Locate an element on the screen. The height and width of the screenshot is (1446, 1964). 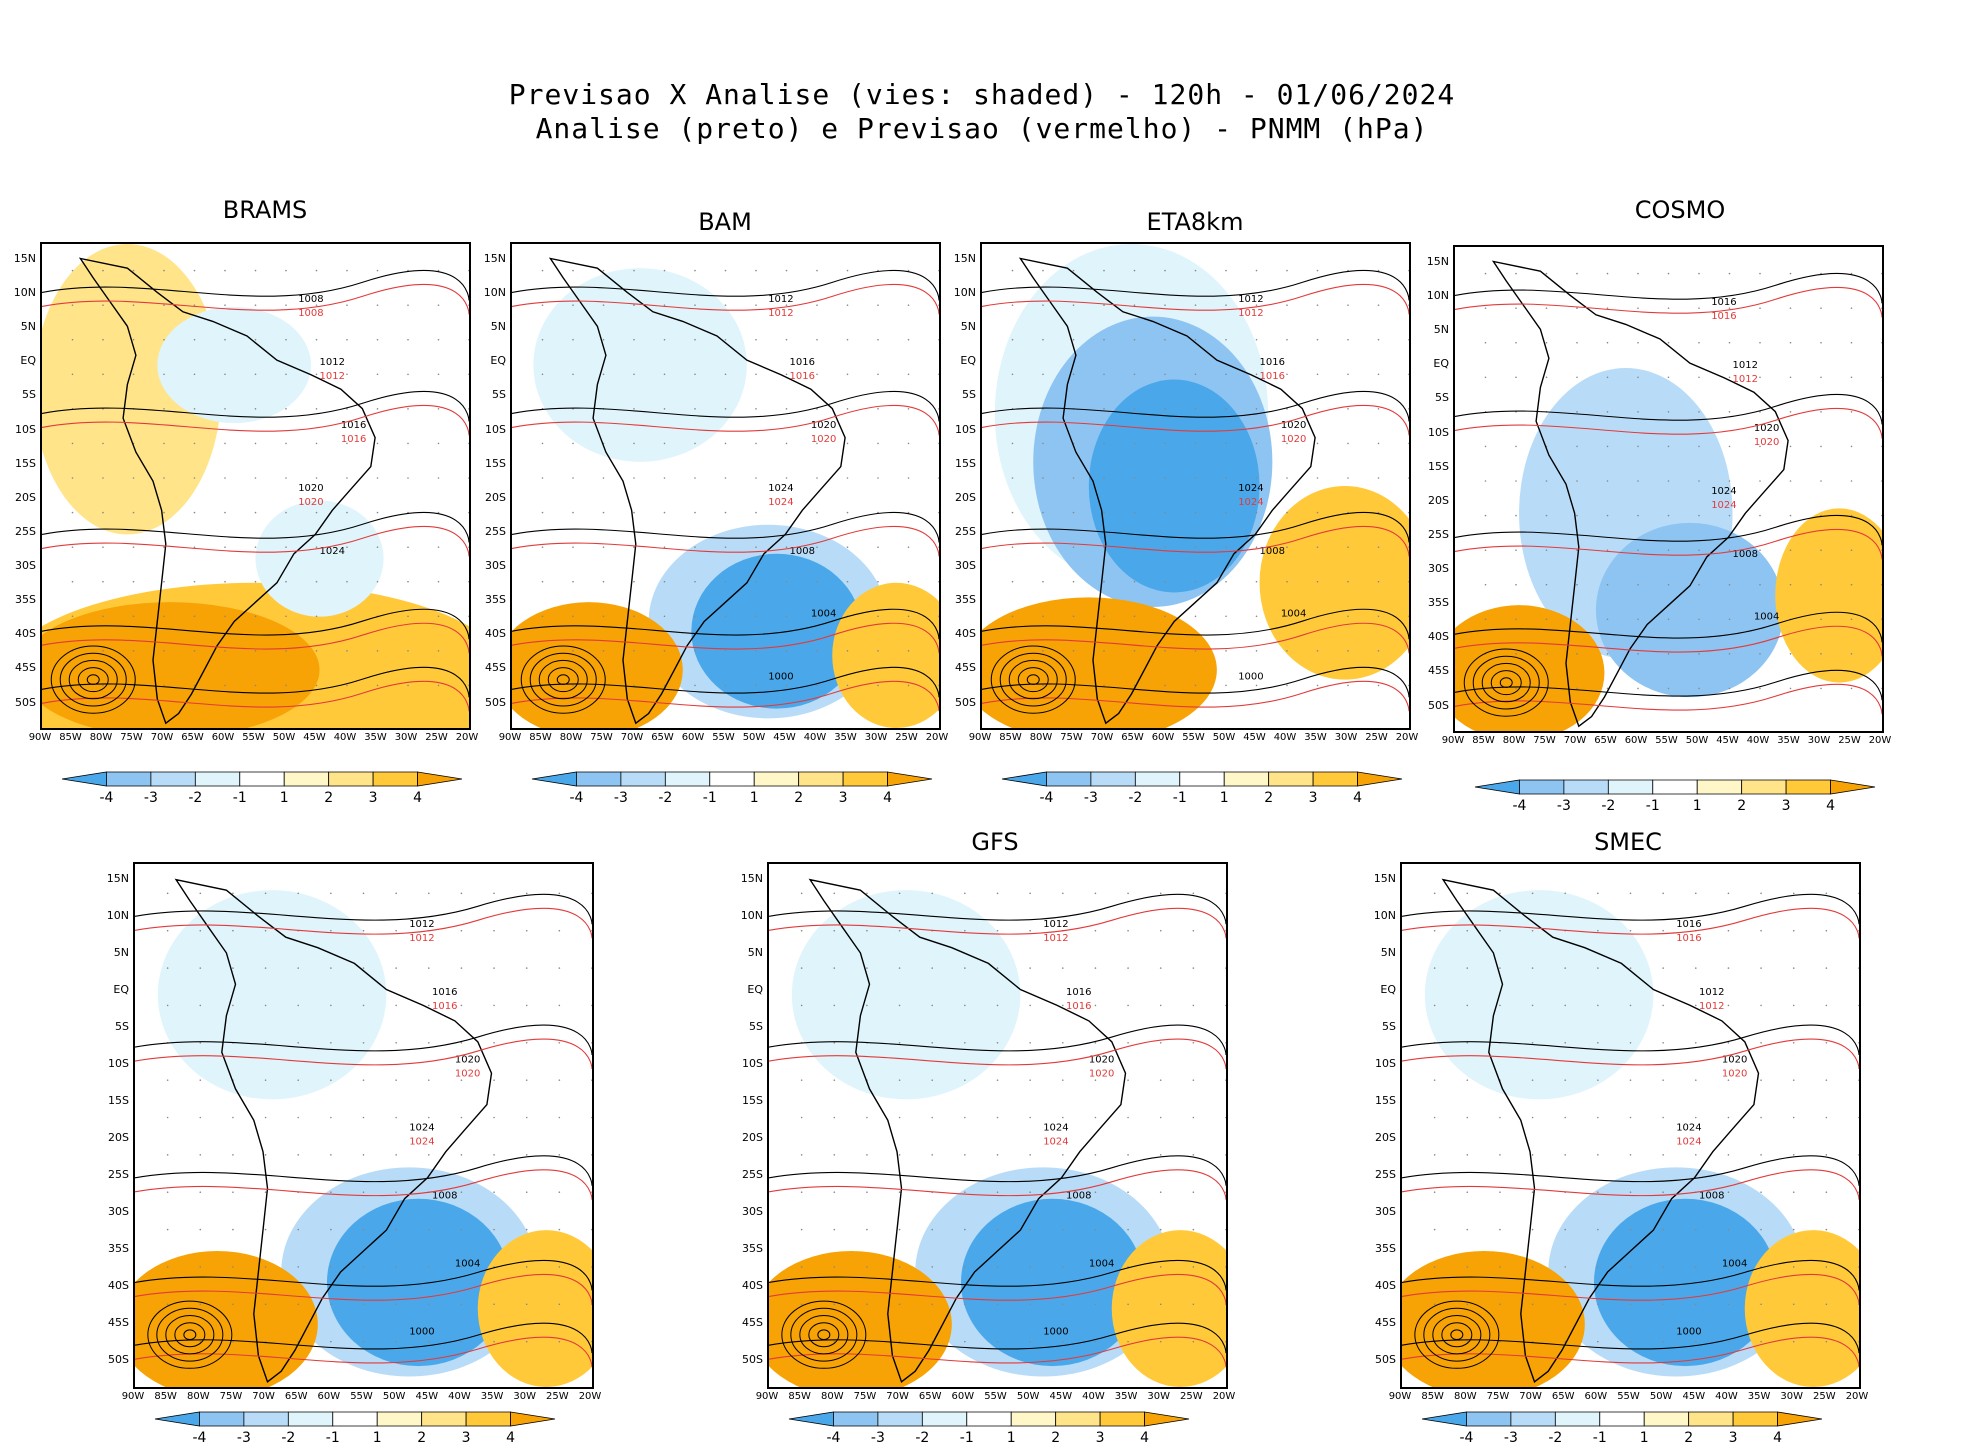
latitude-label: 20S is located at coordinates (752, 1137).